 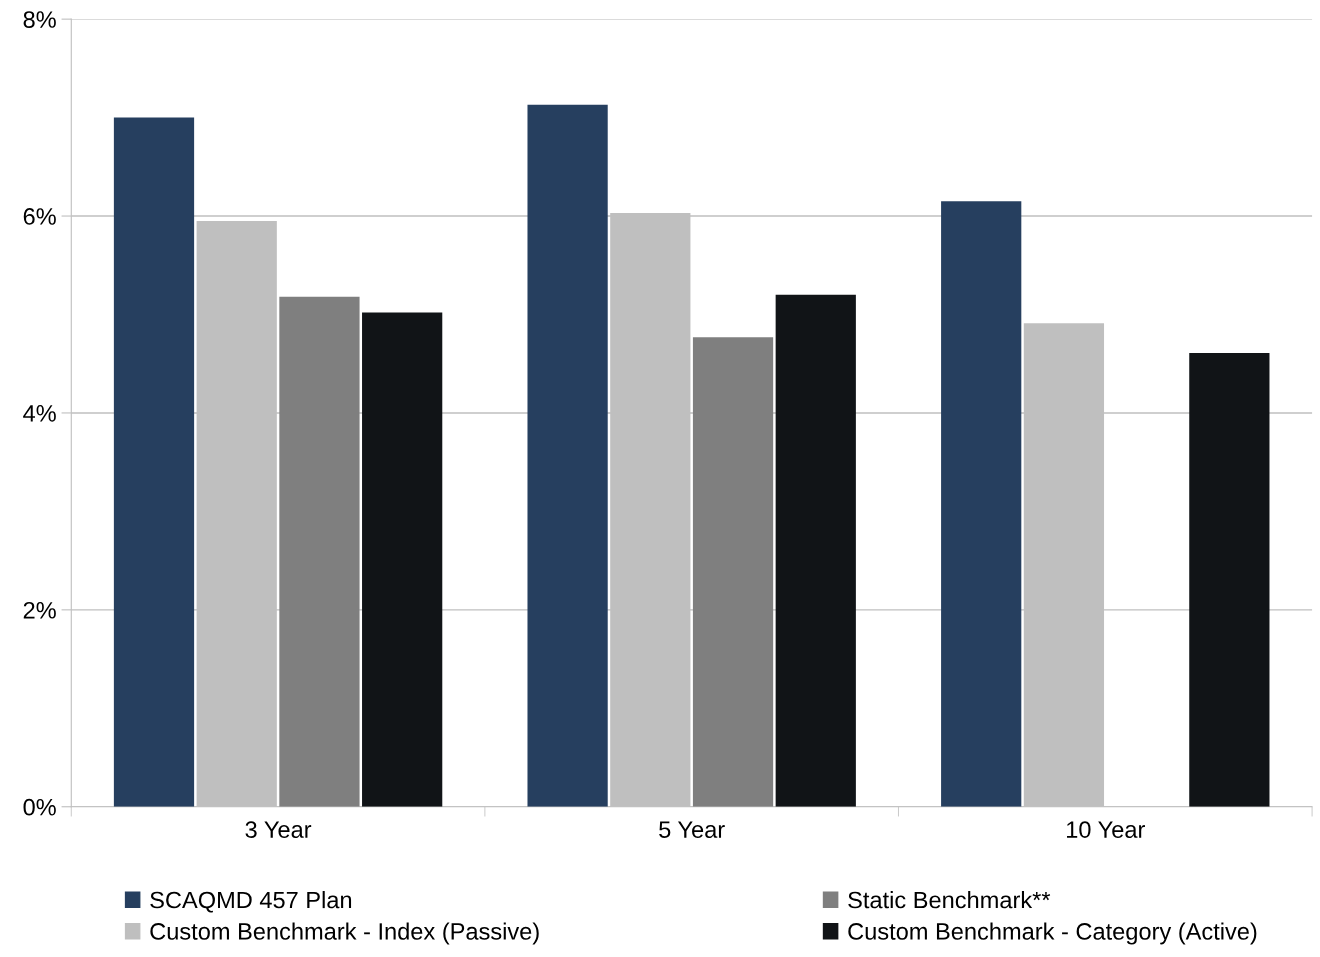 What do you see at coordinates (39, 610) in the screenshot?
I see `y-tick-label: 2%` at bounding box center [39, 610].